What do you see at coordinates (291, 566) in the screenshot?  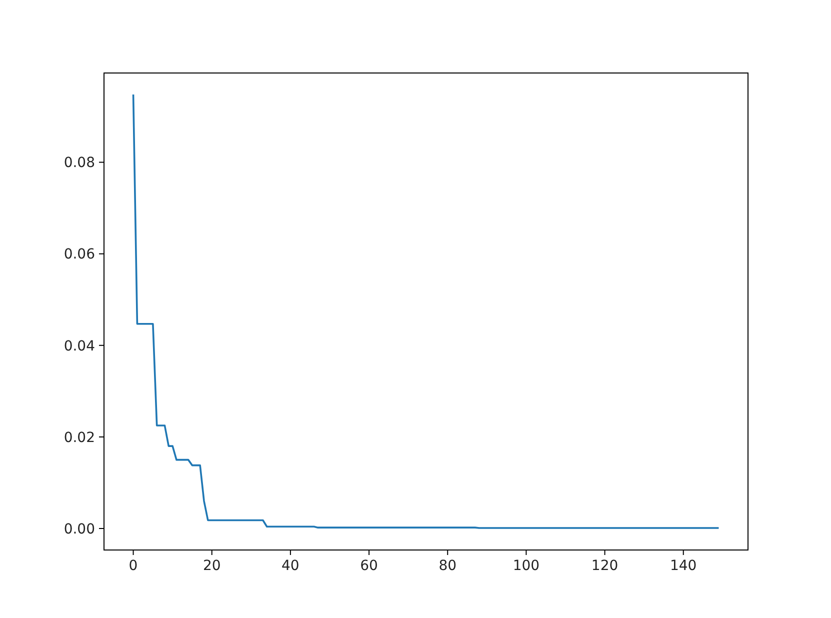 I see `x-tick-label: 40` at bounding box center [291, 566].